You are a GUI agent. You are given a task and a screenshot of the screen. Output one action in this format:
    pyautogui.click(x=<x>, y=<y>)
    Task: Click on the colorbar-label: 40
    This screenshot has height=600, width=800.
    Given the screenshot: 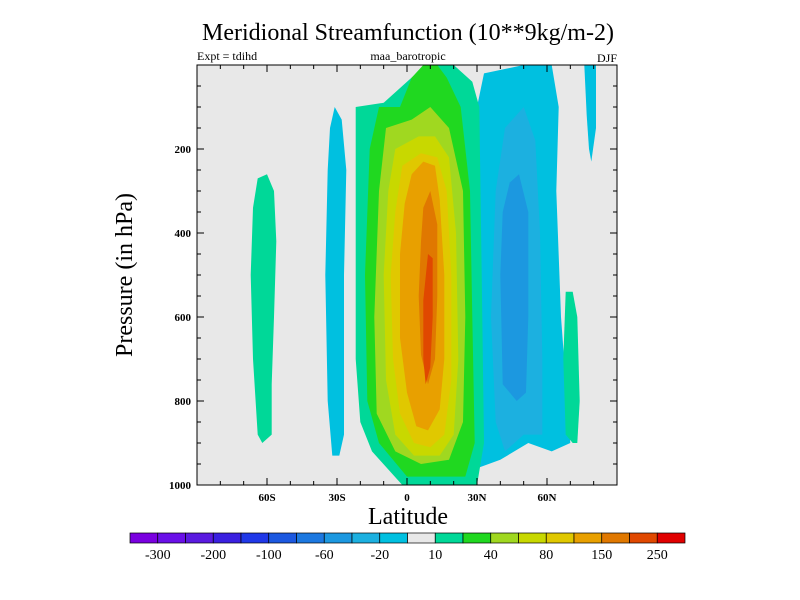 What is the action you would take?
    pyautogui.click(x=491, y=555)
    